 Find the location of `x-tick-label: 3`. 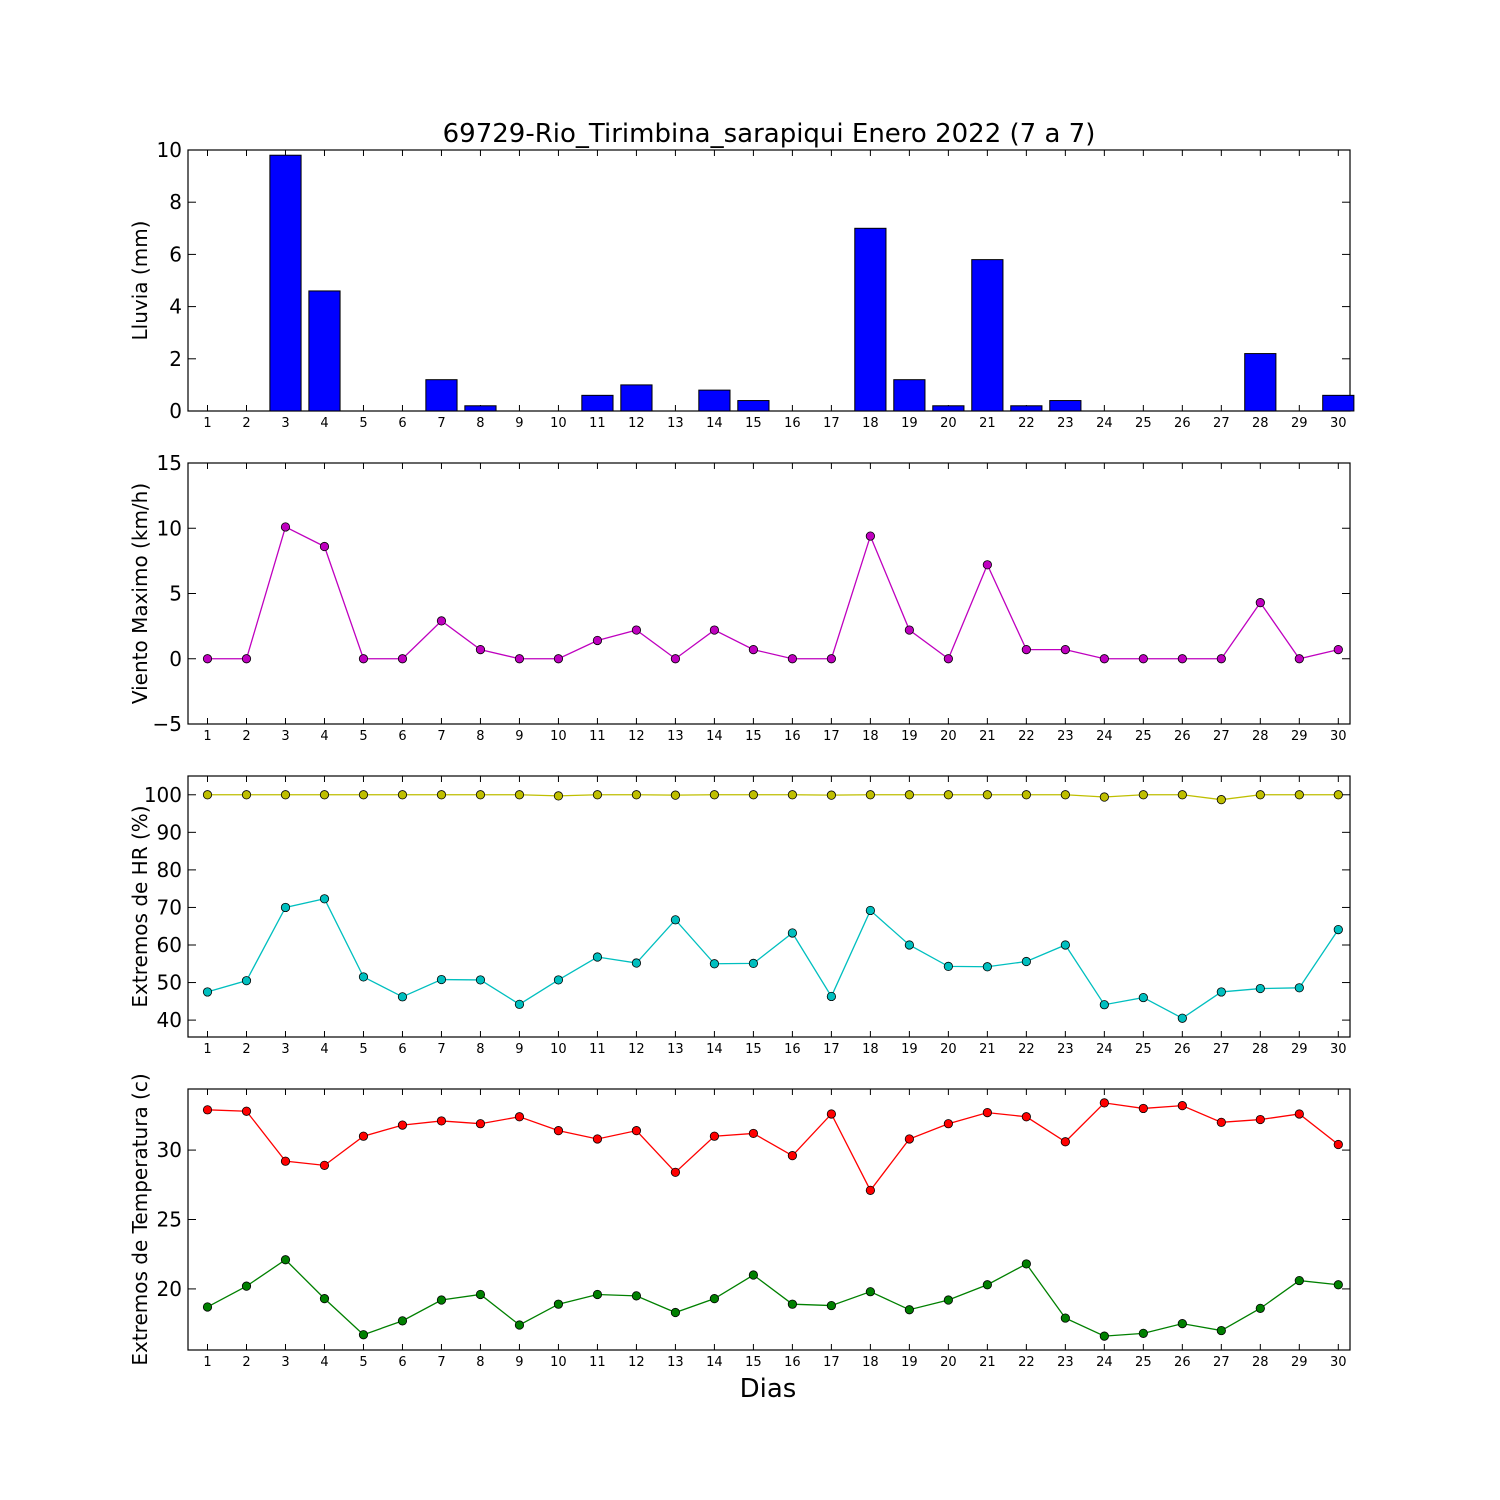

x-tick-label: 3 is located at coordinates (285, 423).